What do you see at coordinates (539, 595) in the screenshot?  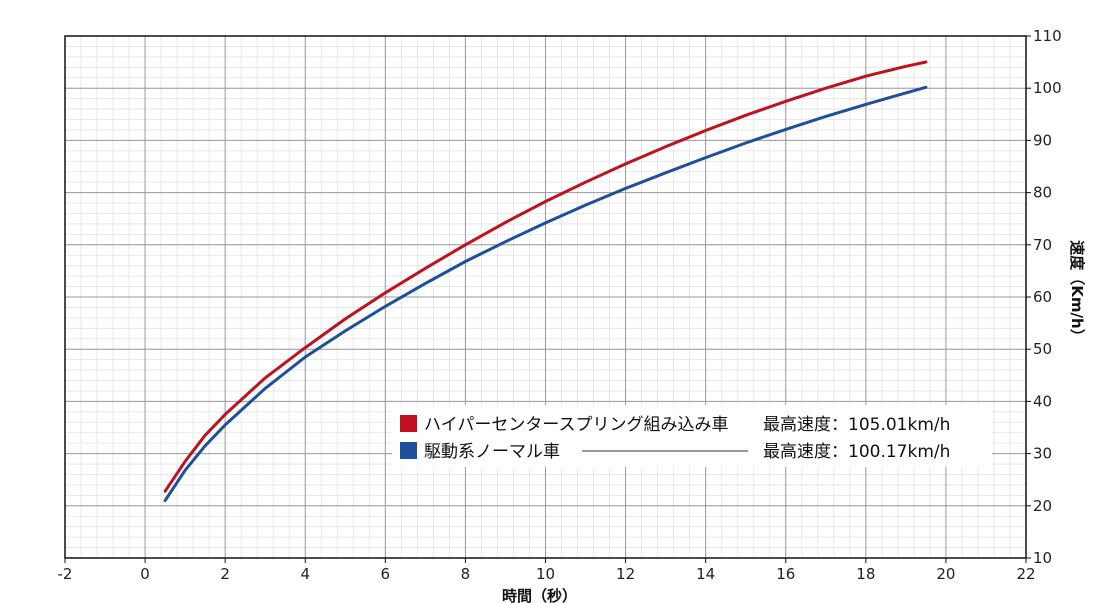 I see `x-axis-title: 時間（秒）` at bounding box center [539, 595].